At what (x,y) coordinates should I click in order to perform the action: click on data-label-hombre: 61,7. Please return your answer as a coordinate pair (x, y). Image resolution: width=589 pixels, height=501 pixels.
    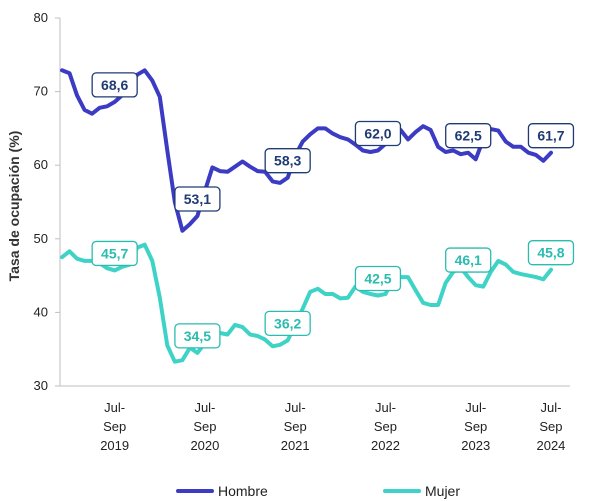
    Looking at the image, I should click on (551, 136).